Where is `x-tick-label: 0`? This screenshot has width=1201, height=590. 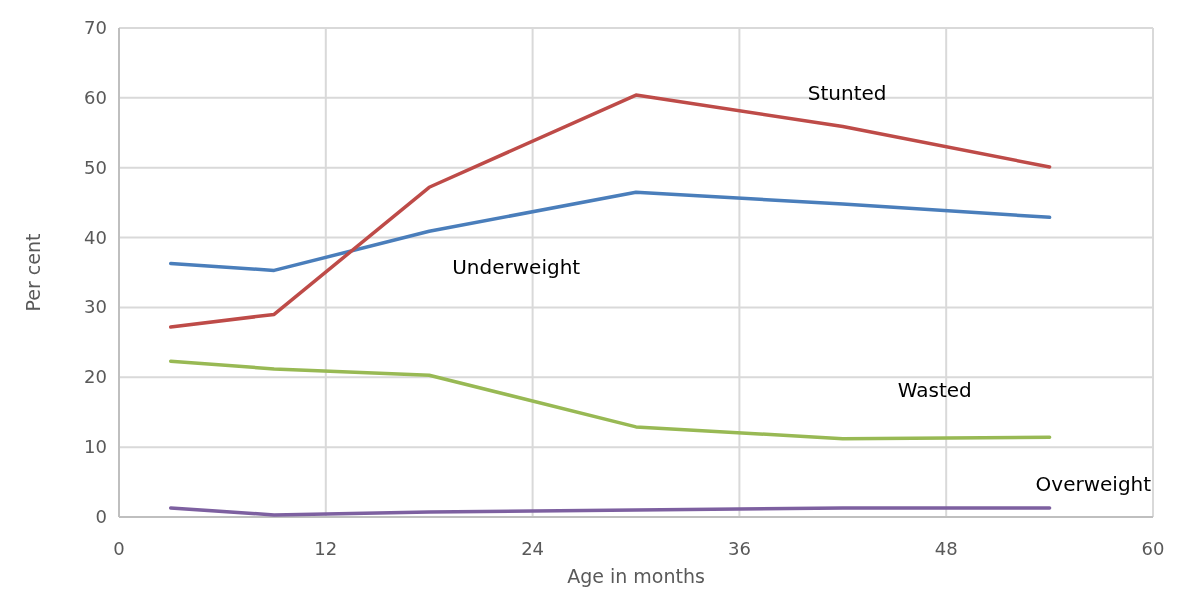
x-tick-label: 0 is located at coordinates (119, 548).